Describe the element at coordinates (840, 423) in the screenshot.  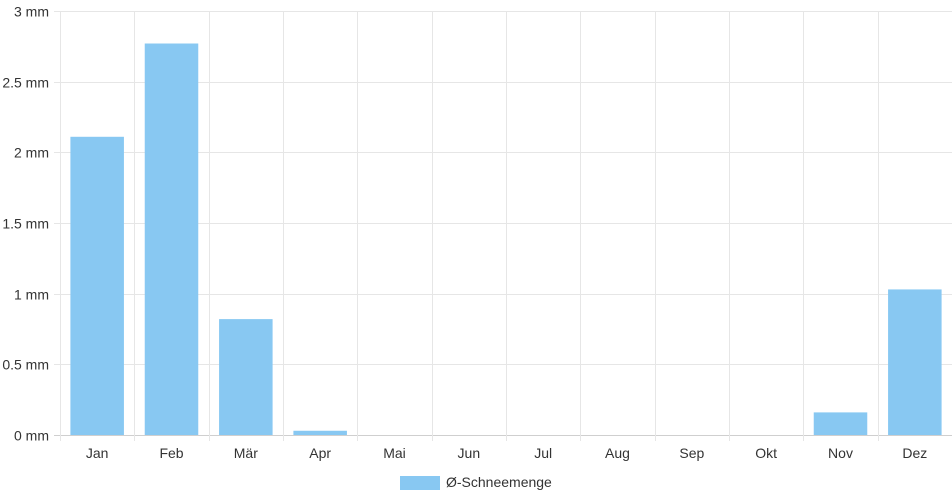
I see `bar-nov` at that location.